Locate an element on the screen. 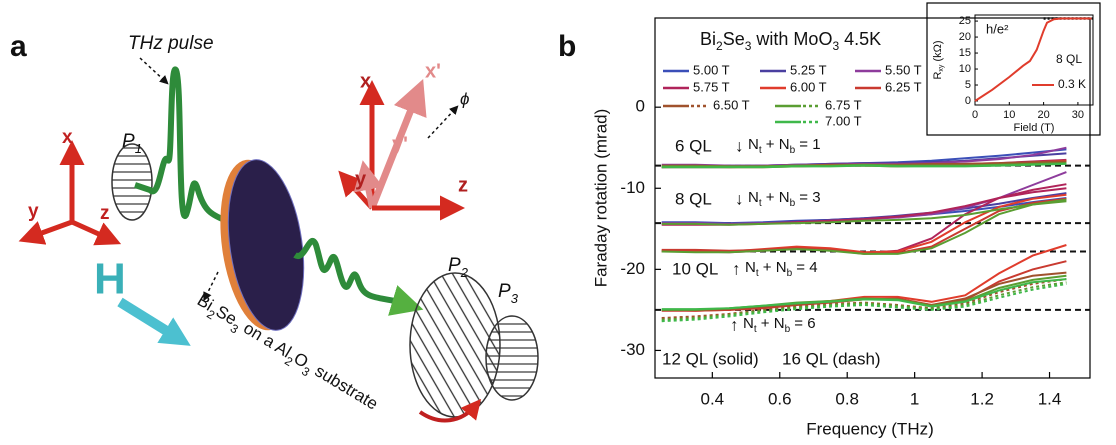 The width and height of the screenshot is (1116, 445). rotation-arrow is located at coordinates (450, 410).